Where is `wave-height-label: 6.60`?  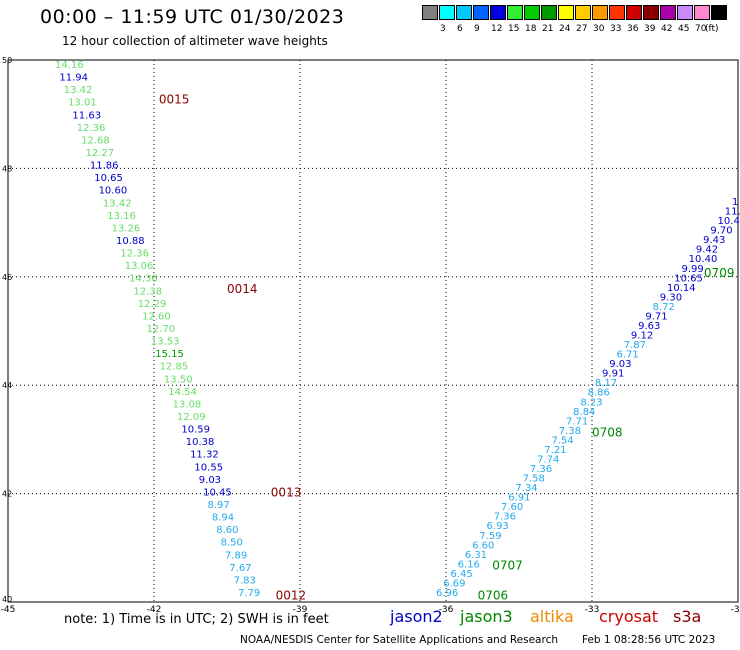 wave-height-label: 6.60 is located at coordinates (483, 545).